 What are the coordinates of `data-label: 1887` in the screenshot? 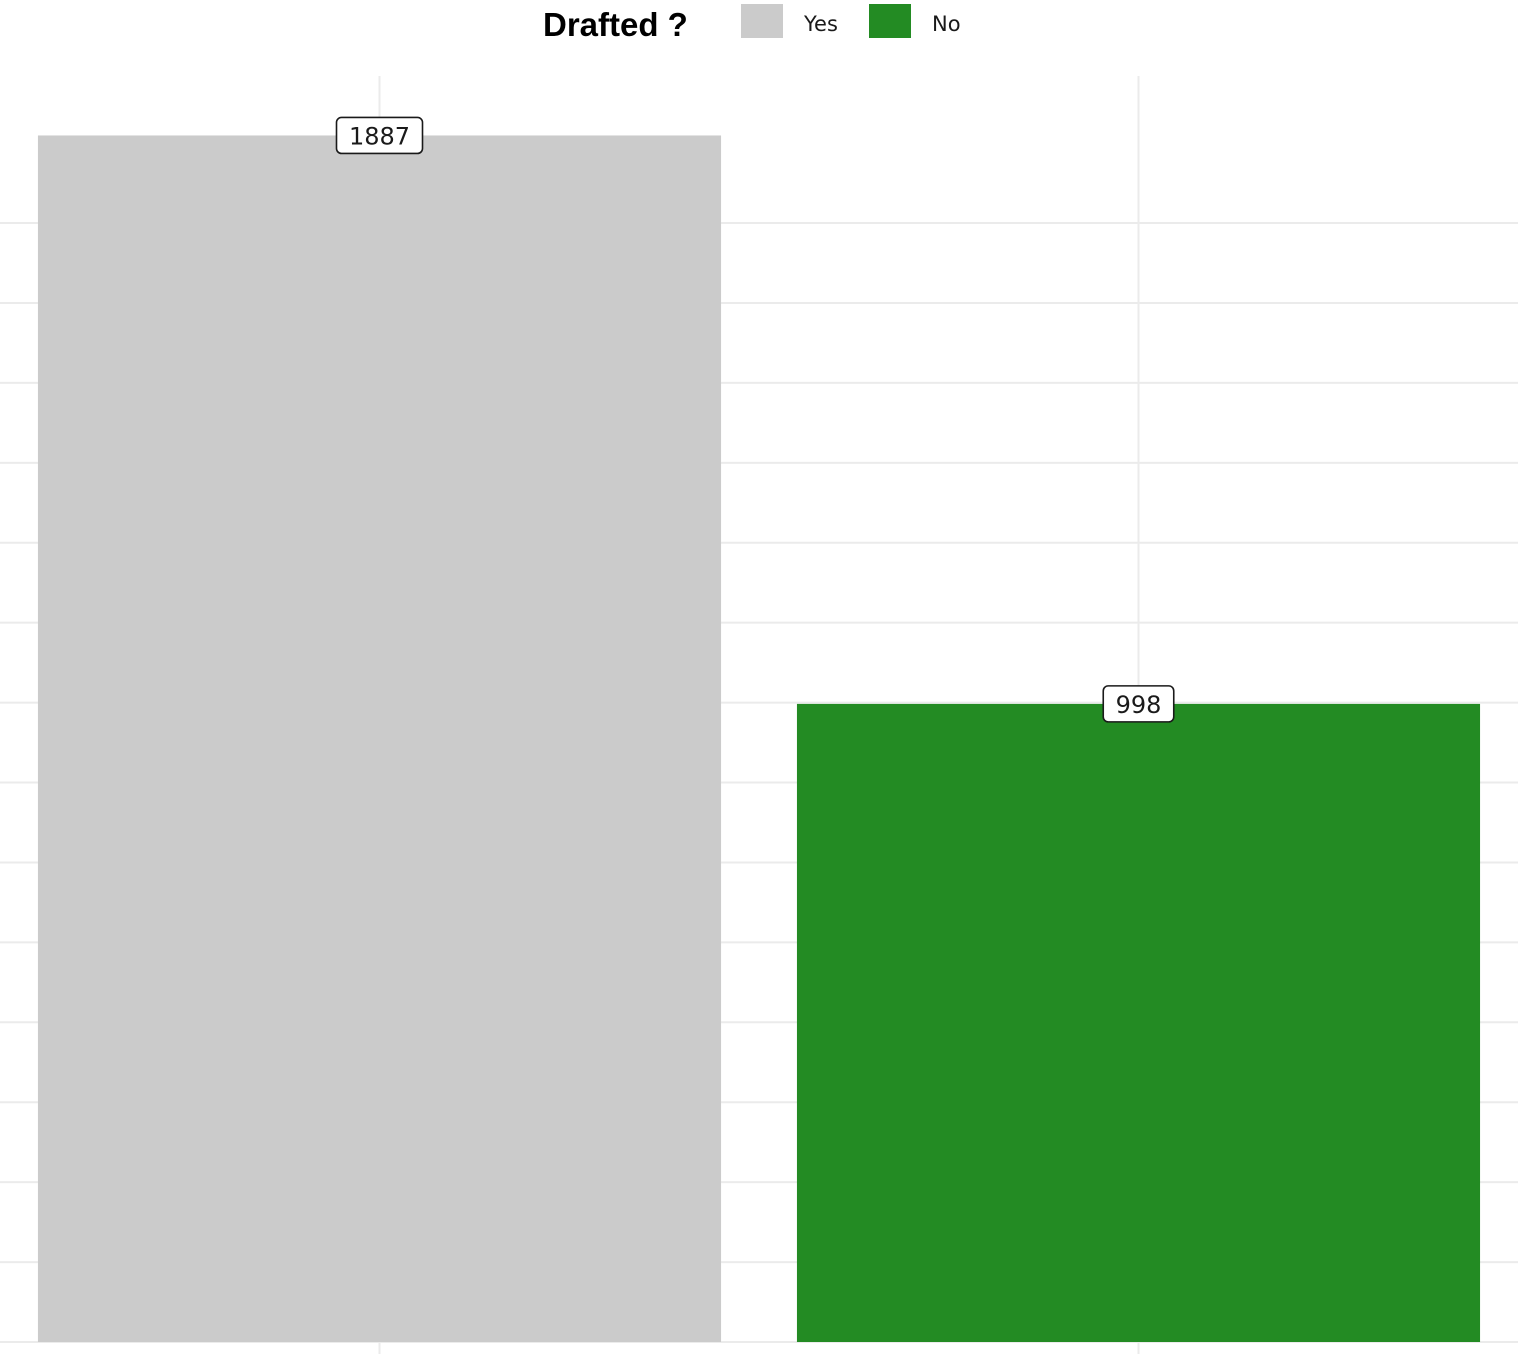 It's located at (379, 135).